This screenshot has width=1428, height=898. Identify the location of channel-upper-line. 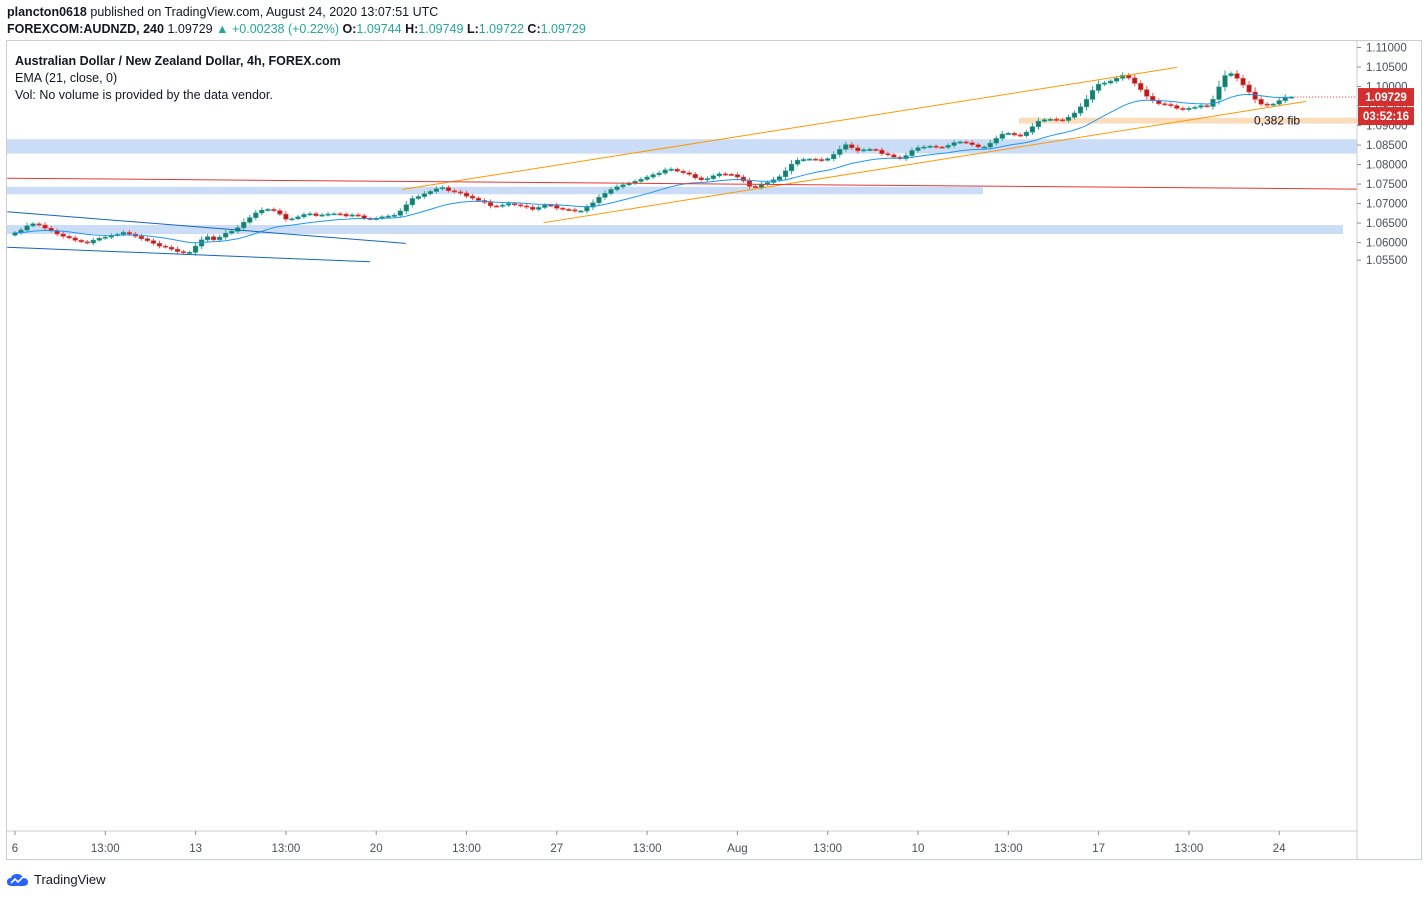
(789, 128).